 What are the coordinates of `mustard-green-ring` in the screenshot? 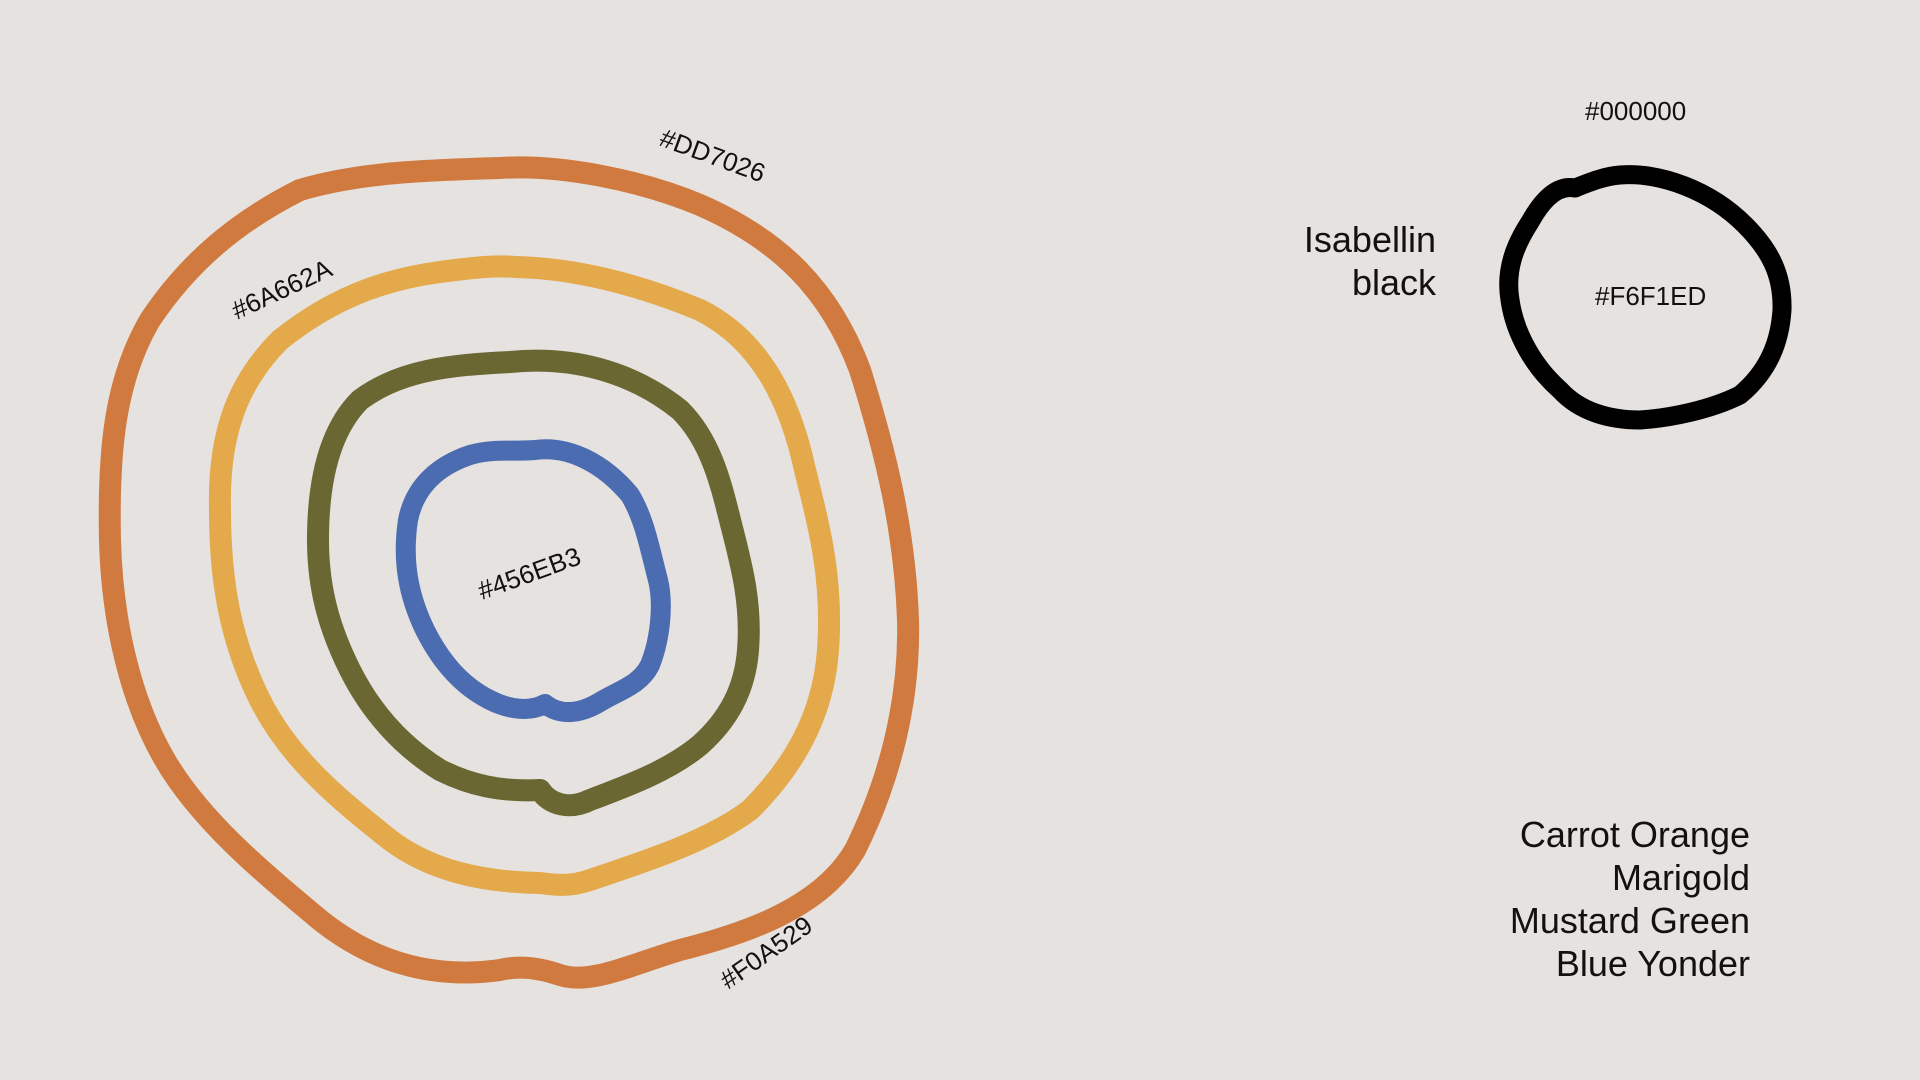 It's located at (533, 583).